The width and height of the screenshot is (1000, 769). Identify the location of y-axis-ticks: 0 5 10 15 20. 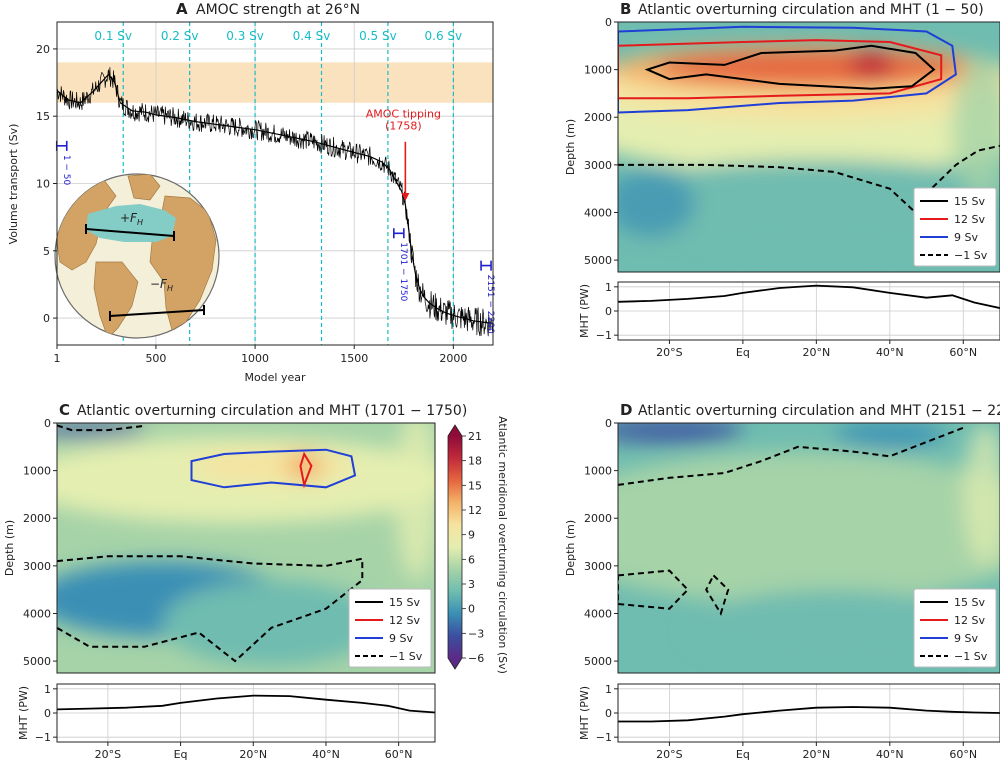
(46, 184).